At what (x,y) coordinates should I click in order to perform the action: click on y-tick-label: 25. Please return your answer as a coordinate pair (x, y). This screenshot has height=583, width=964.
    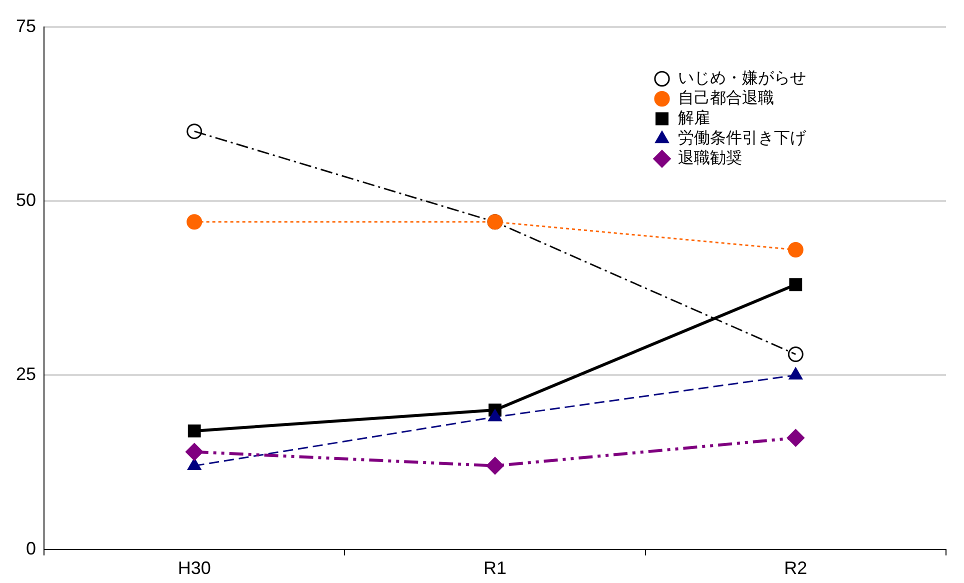
    Looking at the image, I should click on (26, 374).